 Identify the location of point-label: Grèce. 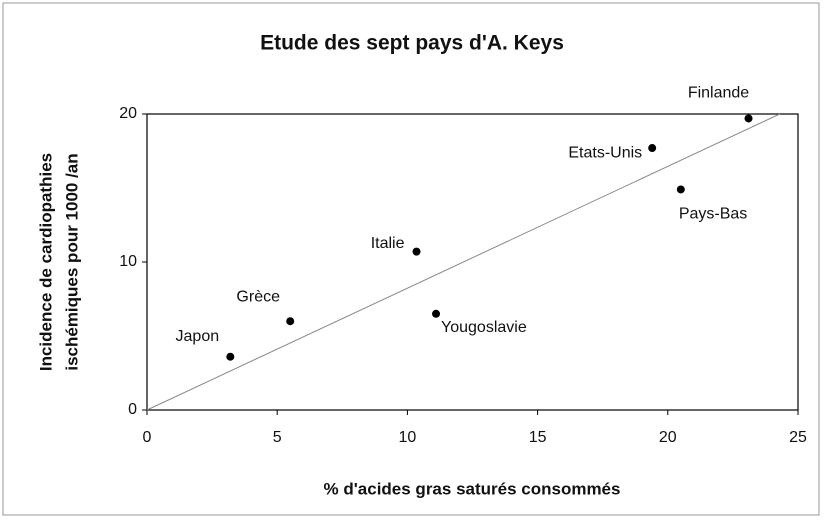
(258, 296).